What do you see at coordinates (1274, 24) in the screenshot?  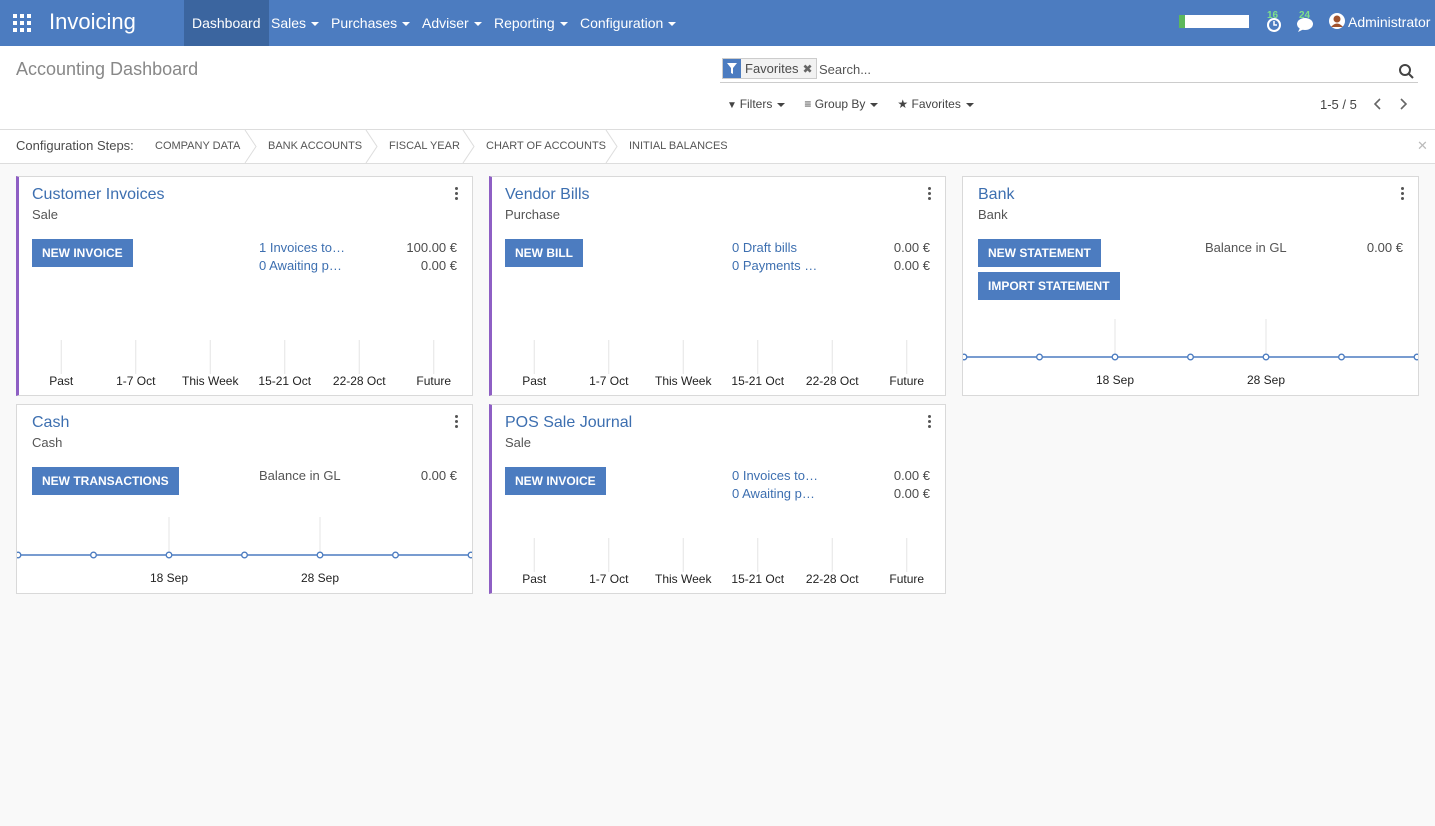 I see `activity-icon` at bounding box center [1274, 24].